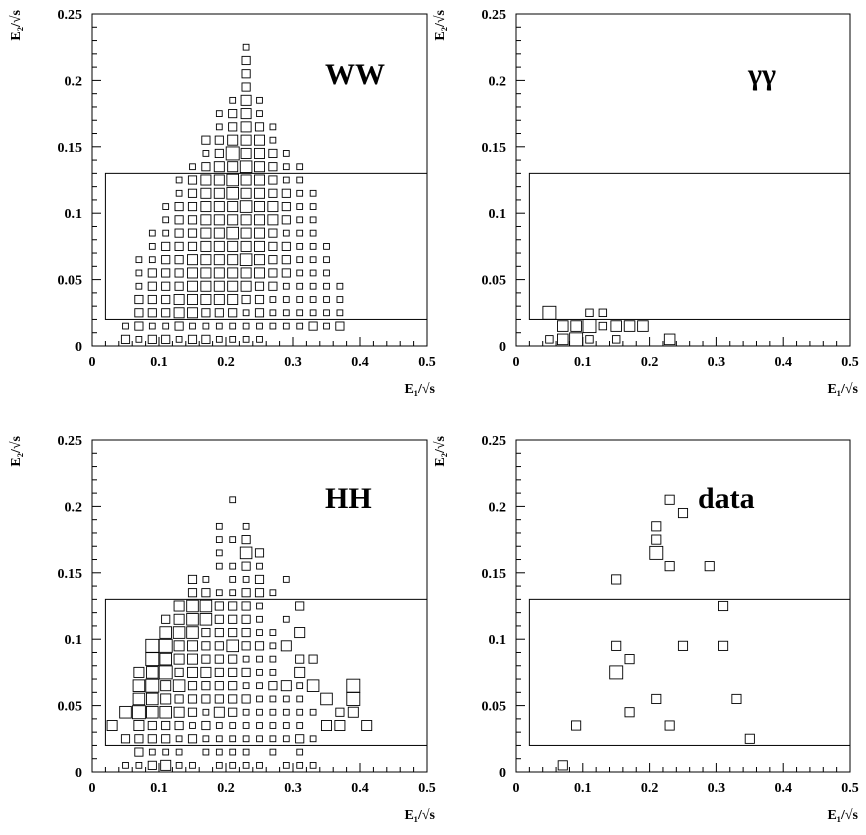 Image resolution: width=866 pixels, height=835 pixels. I want to click on y-tick-label: 0.25, so click(70, 441).